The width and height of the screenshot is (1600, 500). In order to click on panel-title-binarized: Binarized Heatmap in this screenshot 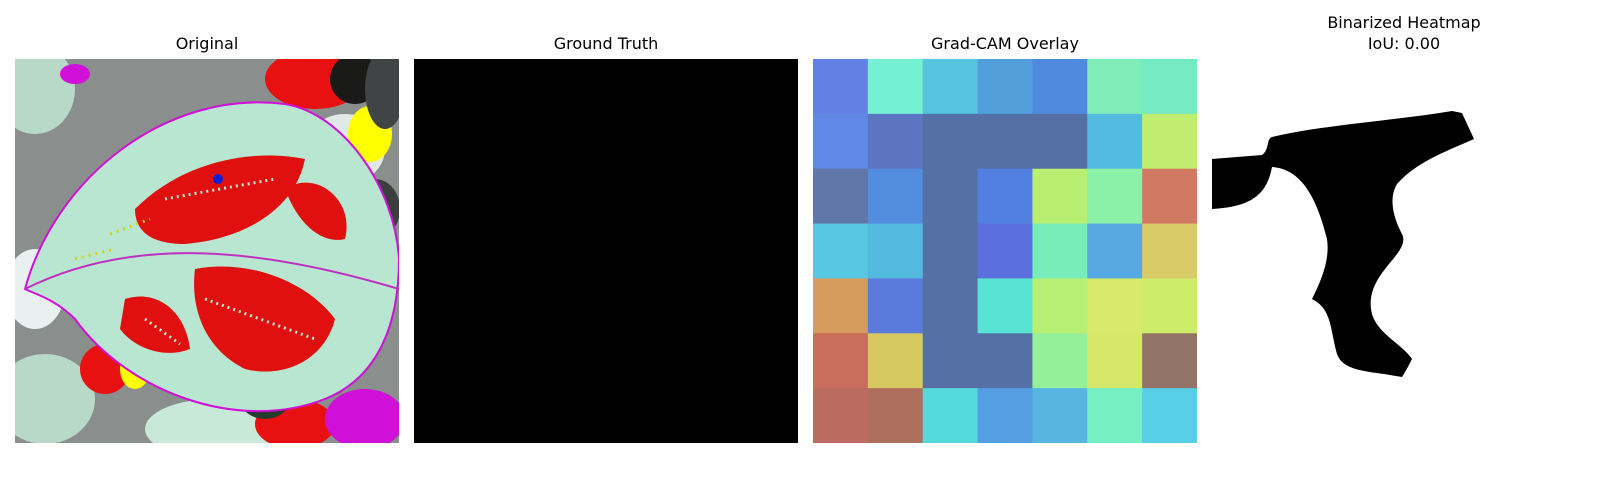, I will do `click(1404, 22)`.